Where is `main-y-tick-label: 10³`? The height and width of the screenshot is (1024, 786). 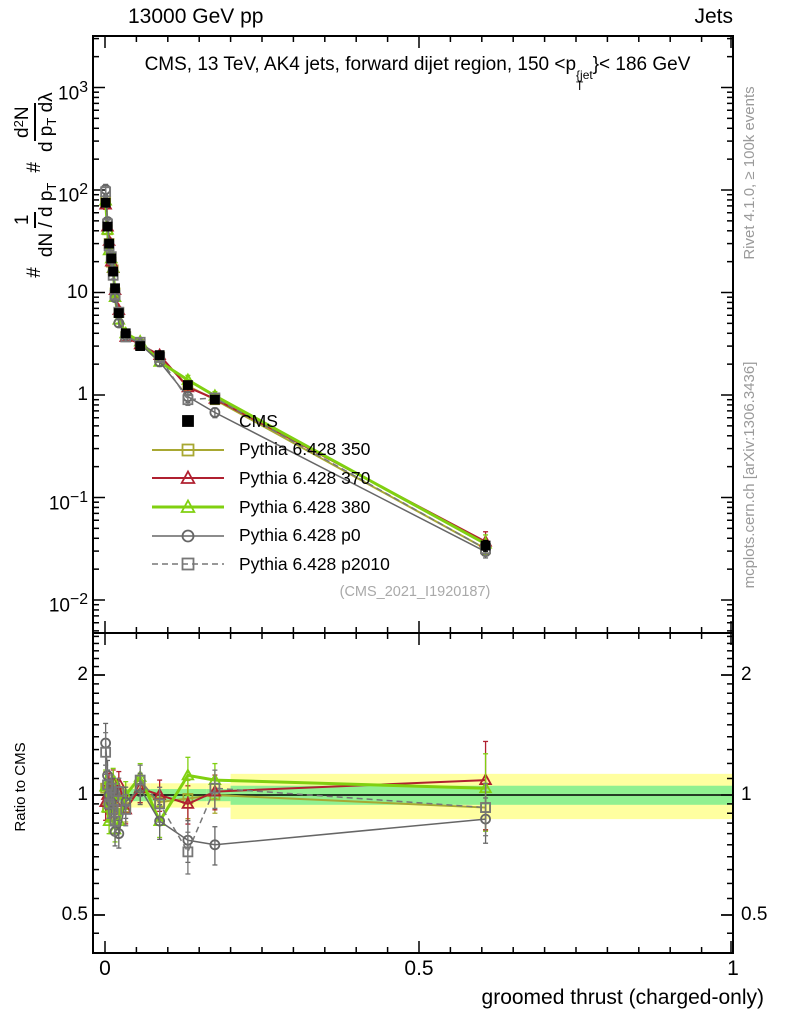 main-y-tick-label: 10³ is located at coordinates (73, 91).